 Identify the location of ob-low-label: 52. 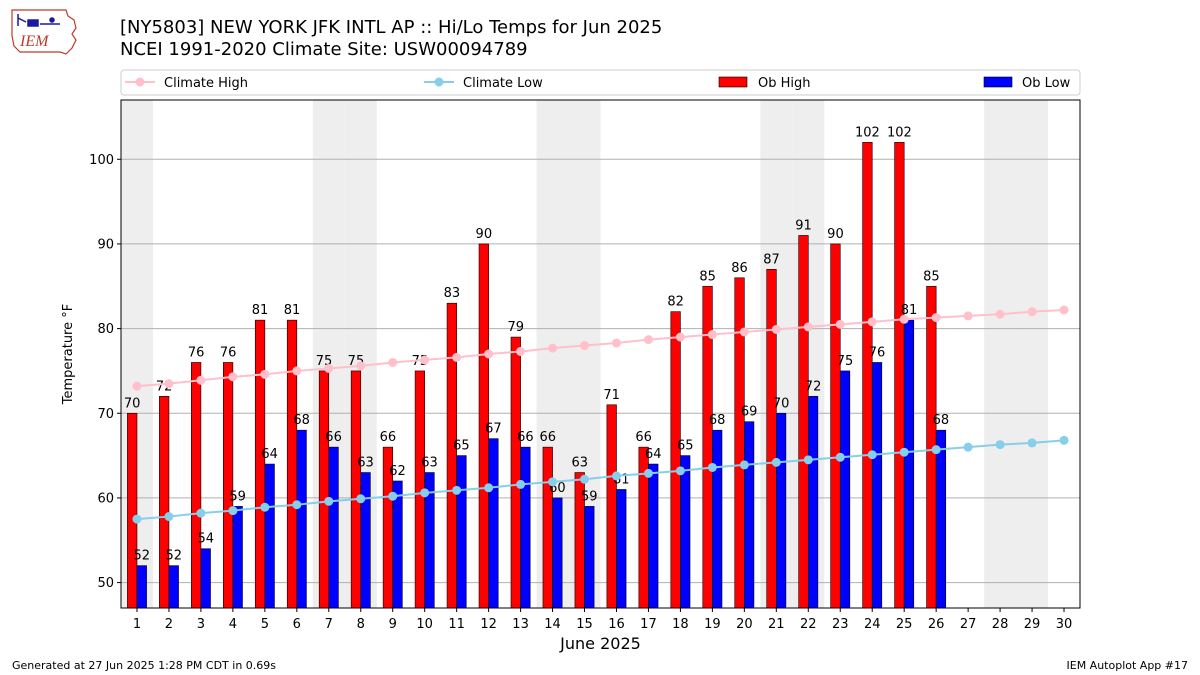
(142, 556).